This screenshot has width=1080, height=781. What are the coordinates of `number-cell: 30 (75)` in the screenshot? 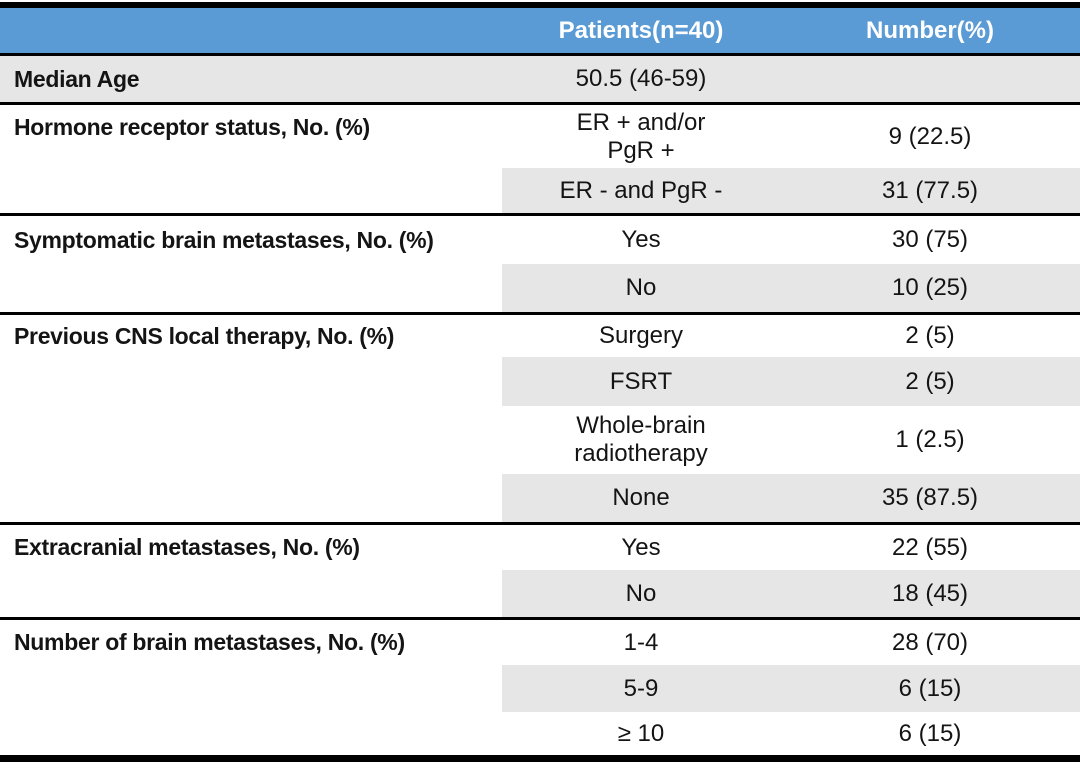 It's located at (930, 240).